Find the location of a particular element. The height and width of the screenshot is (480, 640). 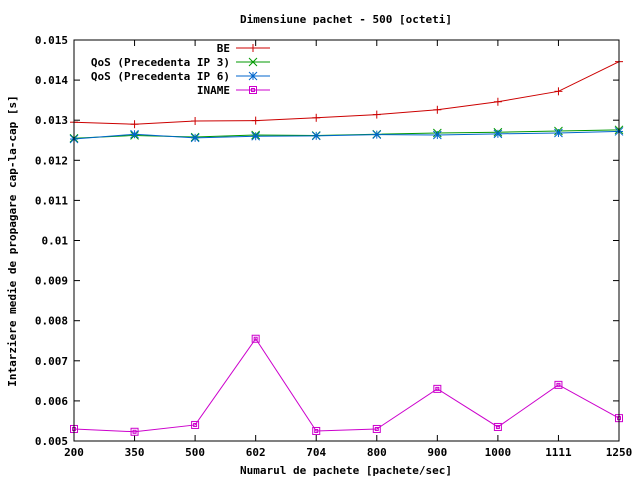

legend-item: BE is located at coordinates (243, 48).